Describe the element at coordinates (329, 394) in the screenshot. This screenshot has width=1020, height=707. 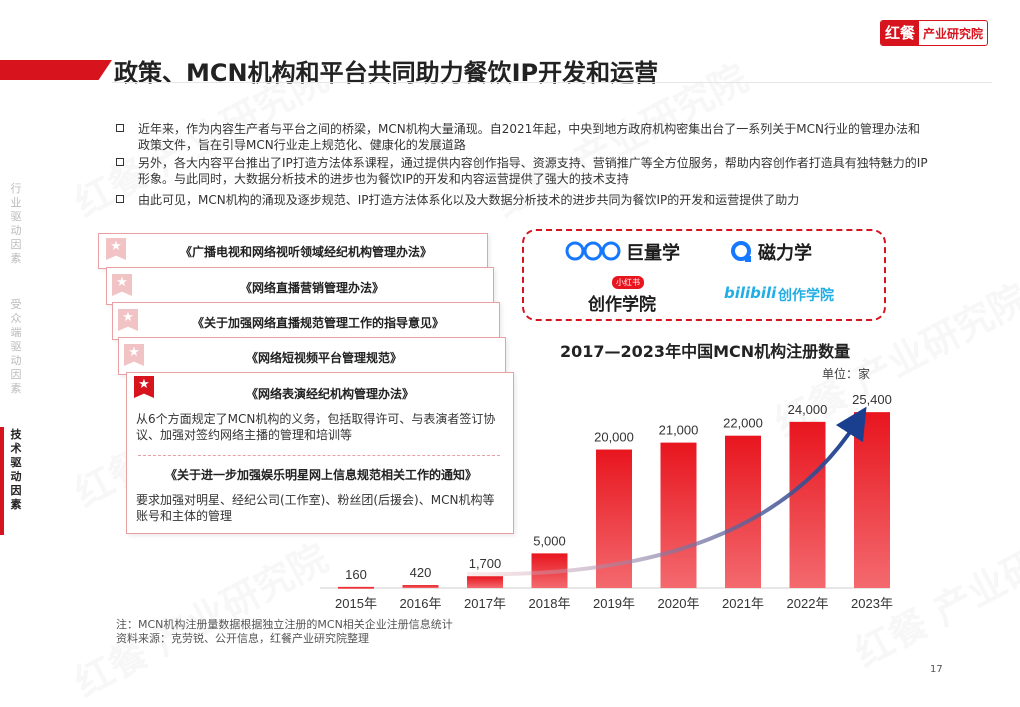
I see `policy-title: 《网络表演经纪机构管理办法》` at that location.